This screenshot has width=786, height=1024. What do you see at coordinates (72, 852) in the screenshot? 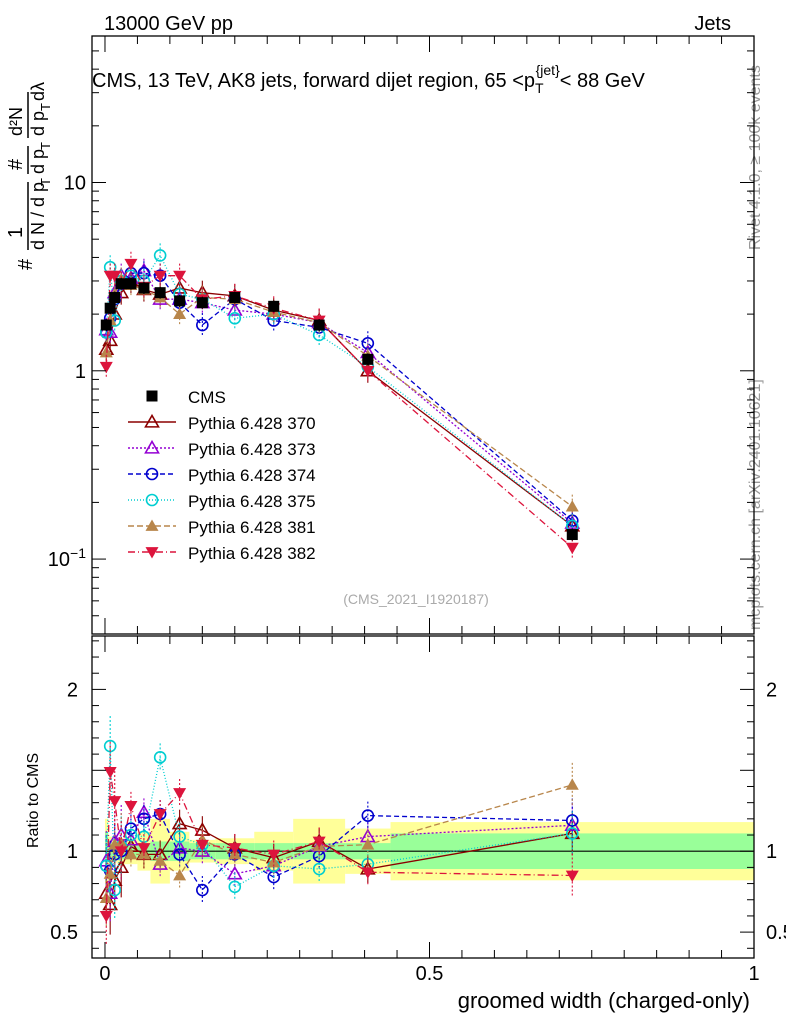
I see `ratio-y-tick-label: 1` at bounding box center [72, 852].